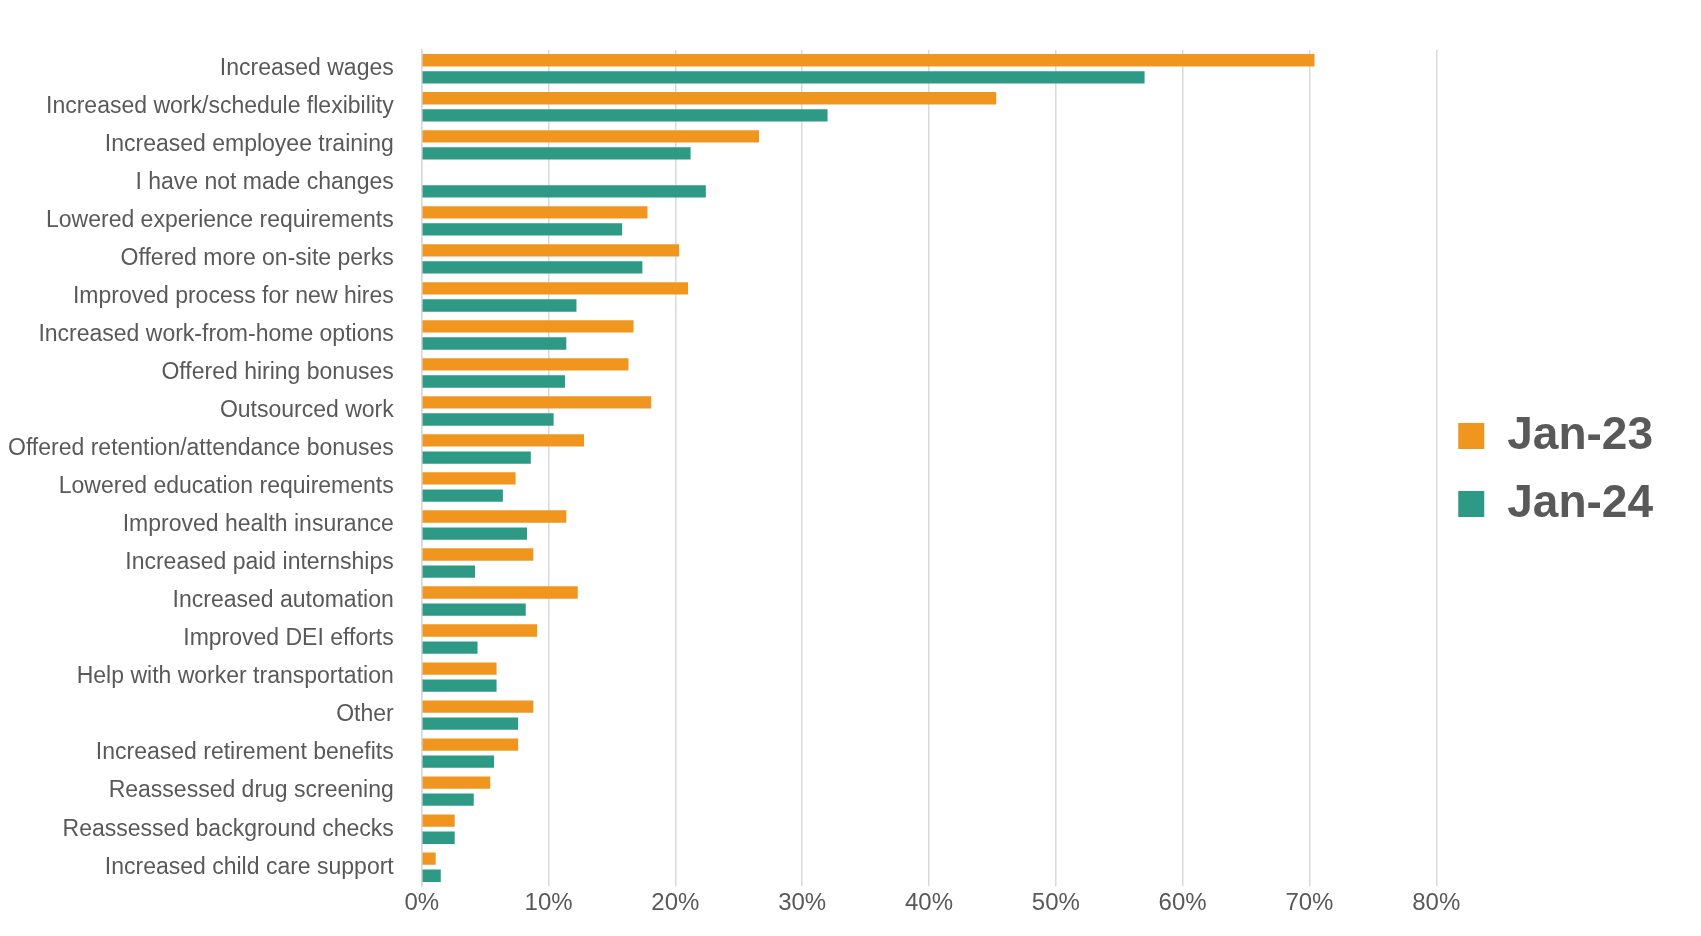  Describe the element at coordinates (675, 902) in the screenshot. I see `x-tick-label: 20%` at that location.